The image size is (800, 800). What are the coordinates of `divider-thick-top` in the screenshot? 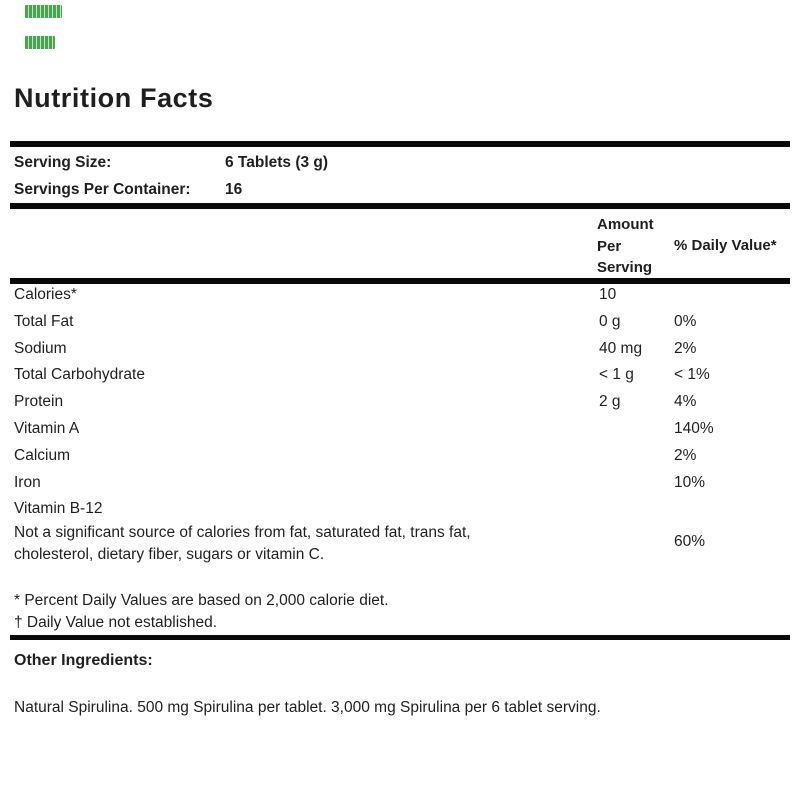 It's located at (400, 144).